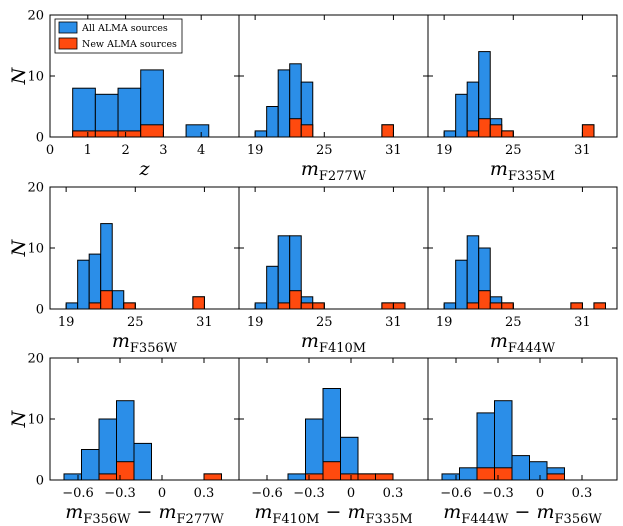 The image size is (623, 526). Describe the element at coordinates (120, 493) in the screenshot. I see `x-tick-label: −0.3` at that location.